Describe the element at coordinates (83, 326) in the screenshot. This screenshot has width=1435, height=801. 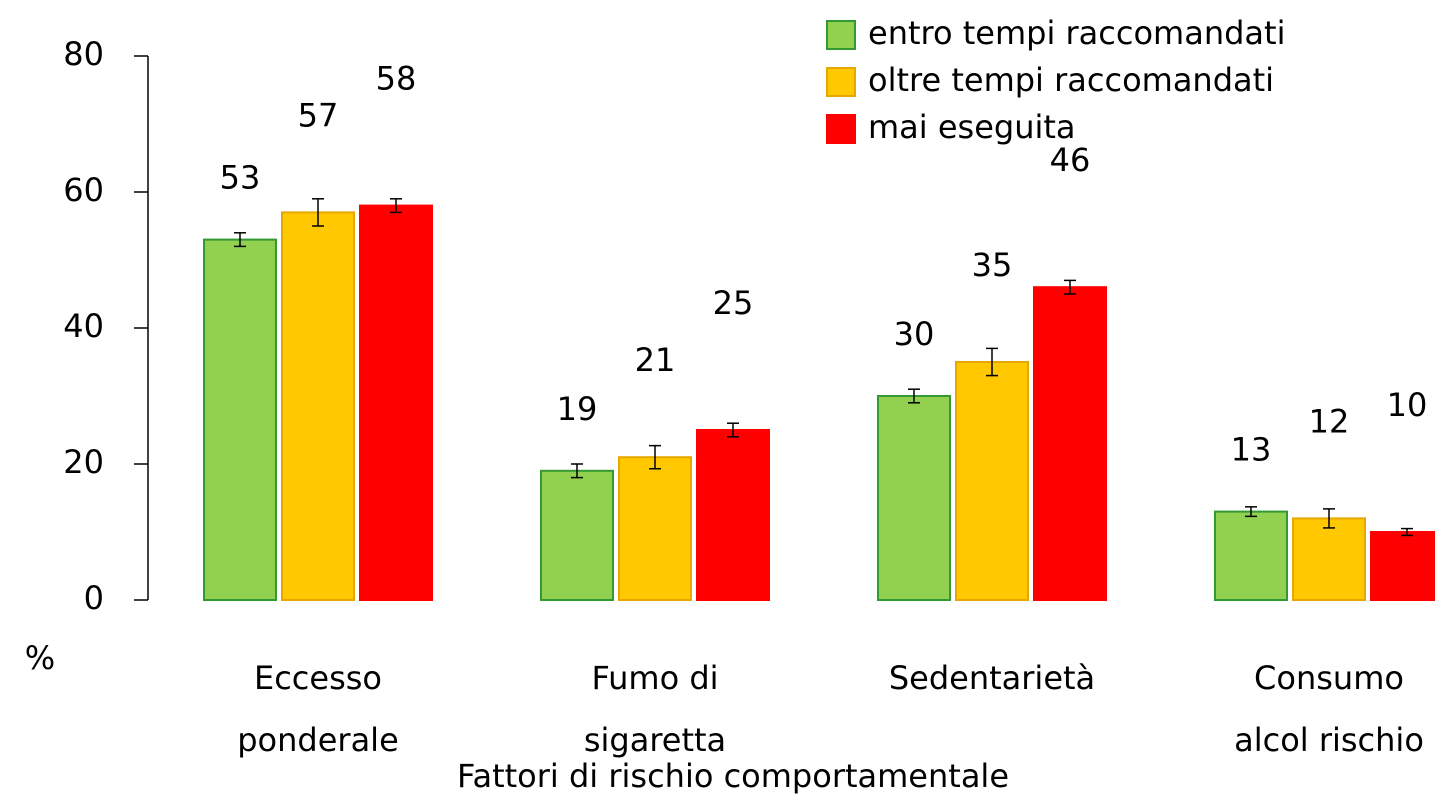
I see `y-tick-label: 40` at that location.